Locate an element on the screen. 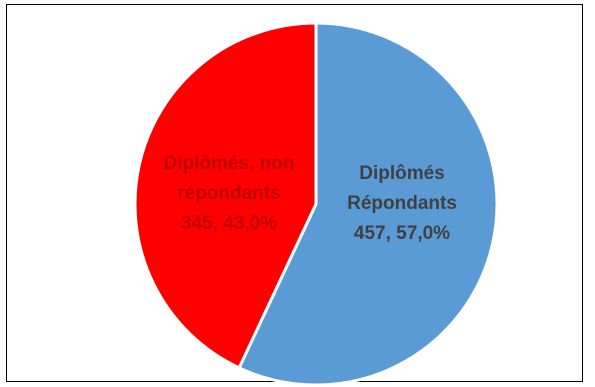 The image size is (595, 387). slice-label-line: 345, 43,0% is located at coordinates (229, 223).